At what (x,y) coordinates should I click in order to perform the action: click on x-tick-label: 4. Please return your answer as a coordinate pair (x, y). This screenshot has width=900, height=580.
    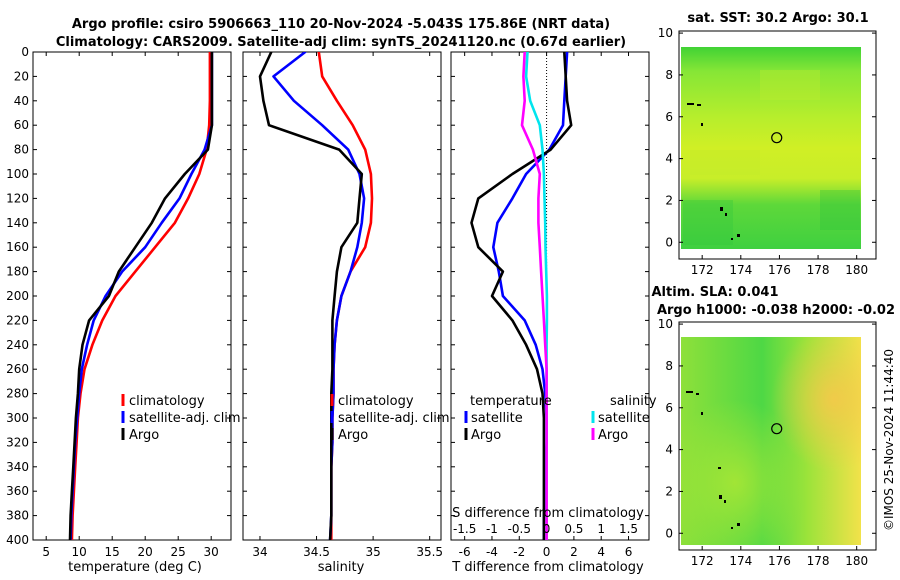
    Looking at the image, I should click on (601, 552).